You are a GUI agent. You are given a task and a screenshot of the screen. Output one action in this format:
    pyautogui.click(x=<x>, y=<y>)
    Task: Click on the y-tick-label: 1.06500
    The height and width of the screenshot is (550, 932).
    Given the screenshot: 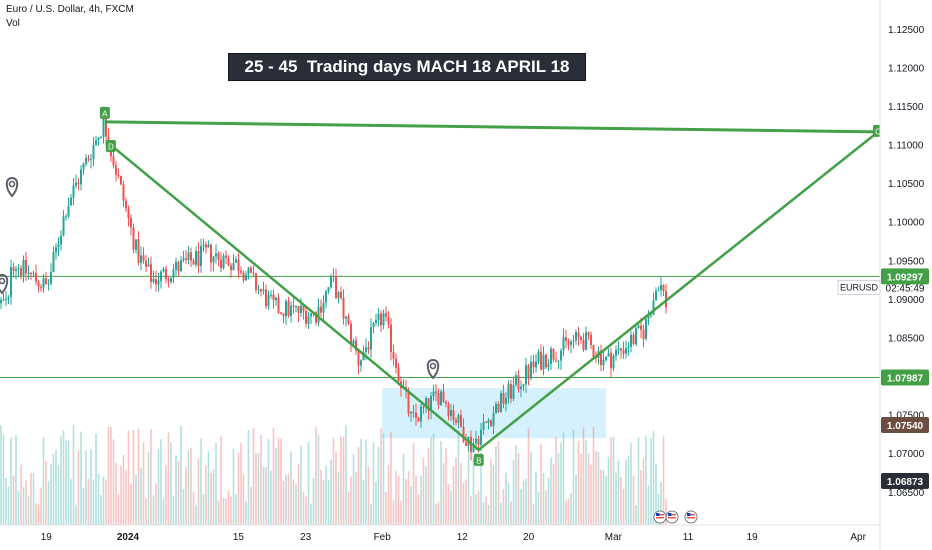 What is the action you would take?
    pyautogui.click(x=906, y=493)
    